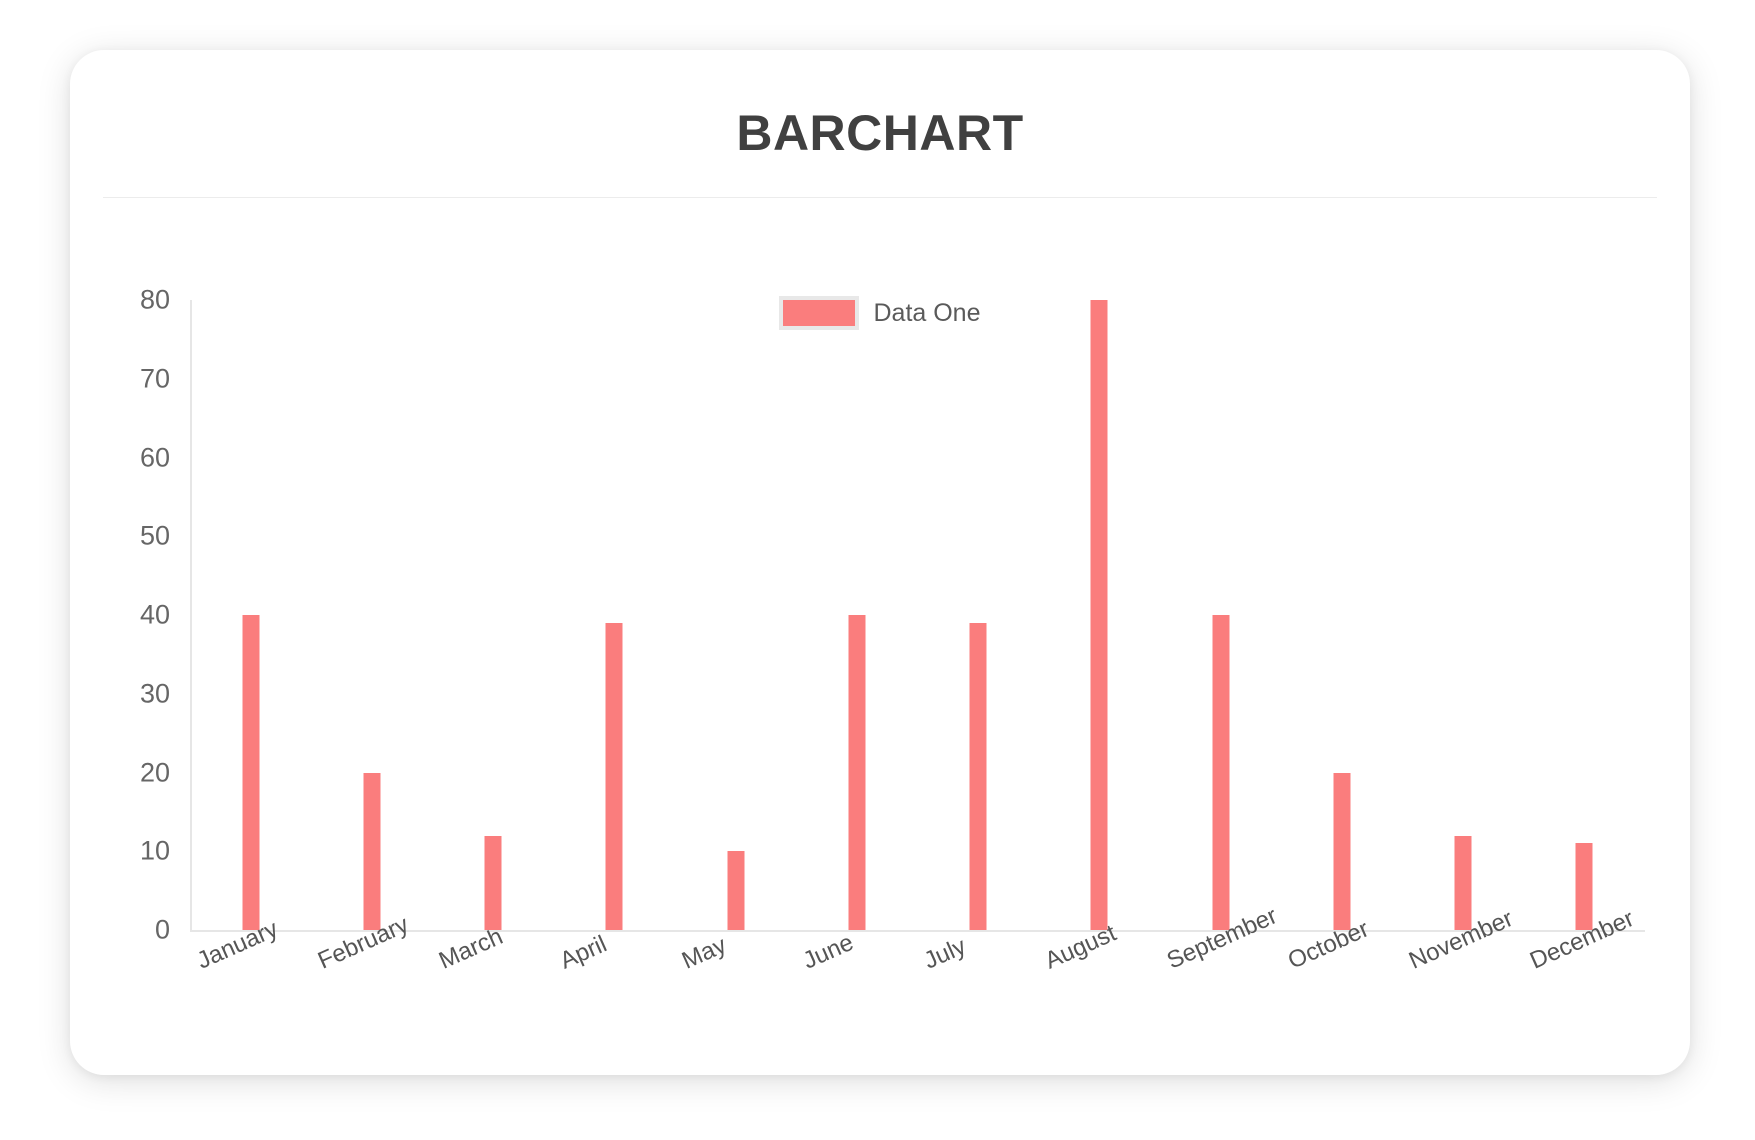 The image size is (1755, 1140). Describe the element at coordinates (154, 614) in the screenshot. I see `y-axis-tick-label: 40` at that location.